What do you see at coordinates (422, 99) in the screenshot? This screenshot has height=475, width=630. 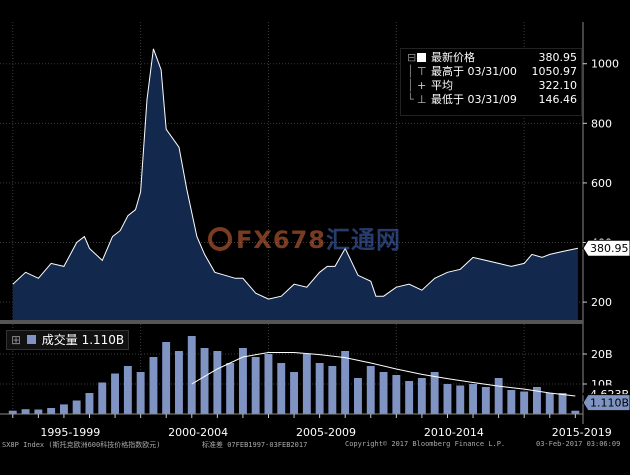 I see `low-marker-icon: ⊥` at bounding box center [422, 99].